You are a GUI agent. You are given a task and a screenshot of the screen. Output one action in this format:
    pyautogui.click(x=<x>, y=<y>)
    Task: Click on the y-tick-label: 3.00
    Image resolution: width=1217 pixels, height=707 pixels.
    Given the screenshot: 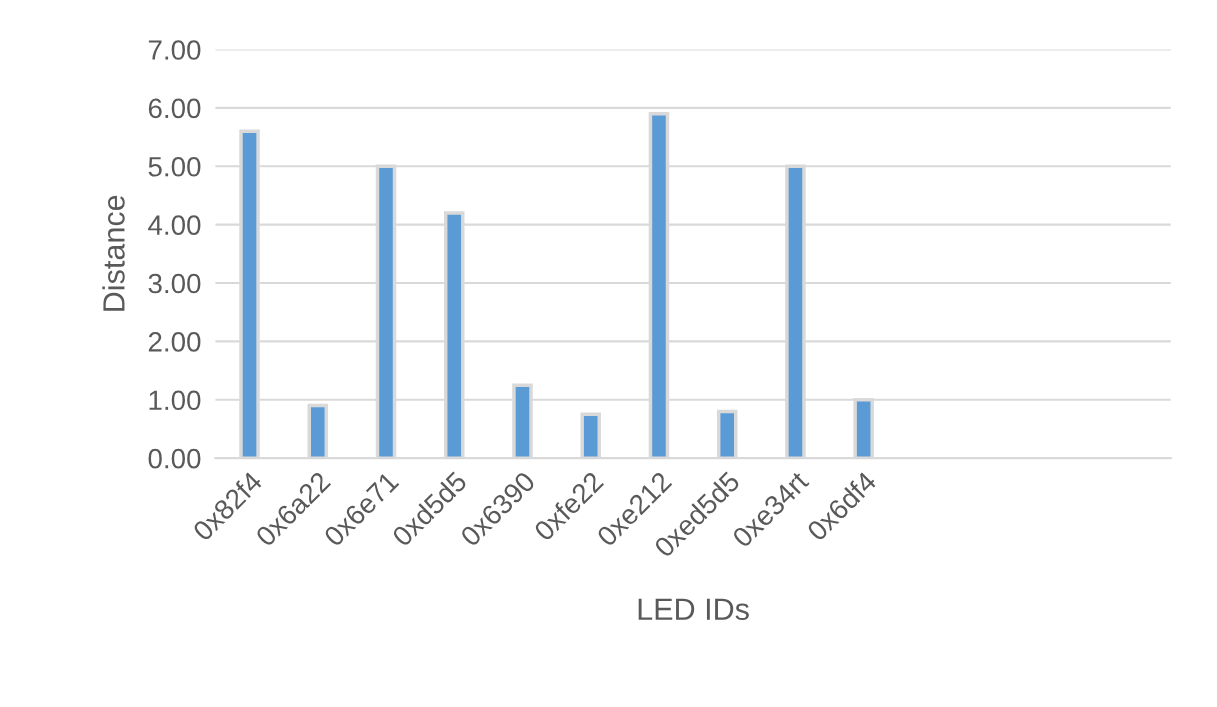 What is the action you would take?
    pyautogui.click(x=174, y=283)
    